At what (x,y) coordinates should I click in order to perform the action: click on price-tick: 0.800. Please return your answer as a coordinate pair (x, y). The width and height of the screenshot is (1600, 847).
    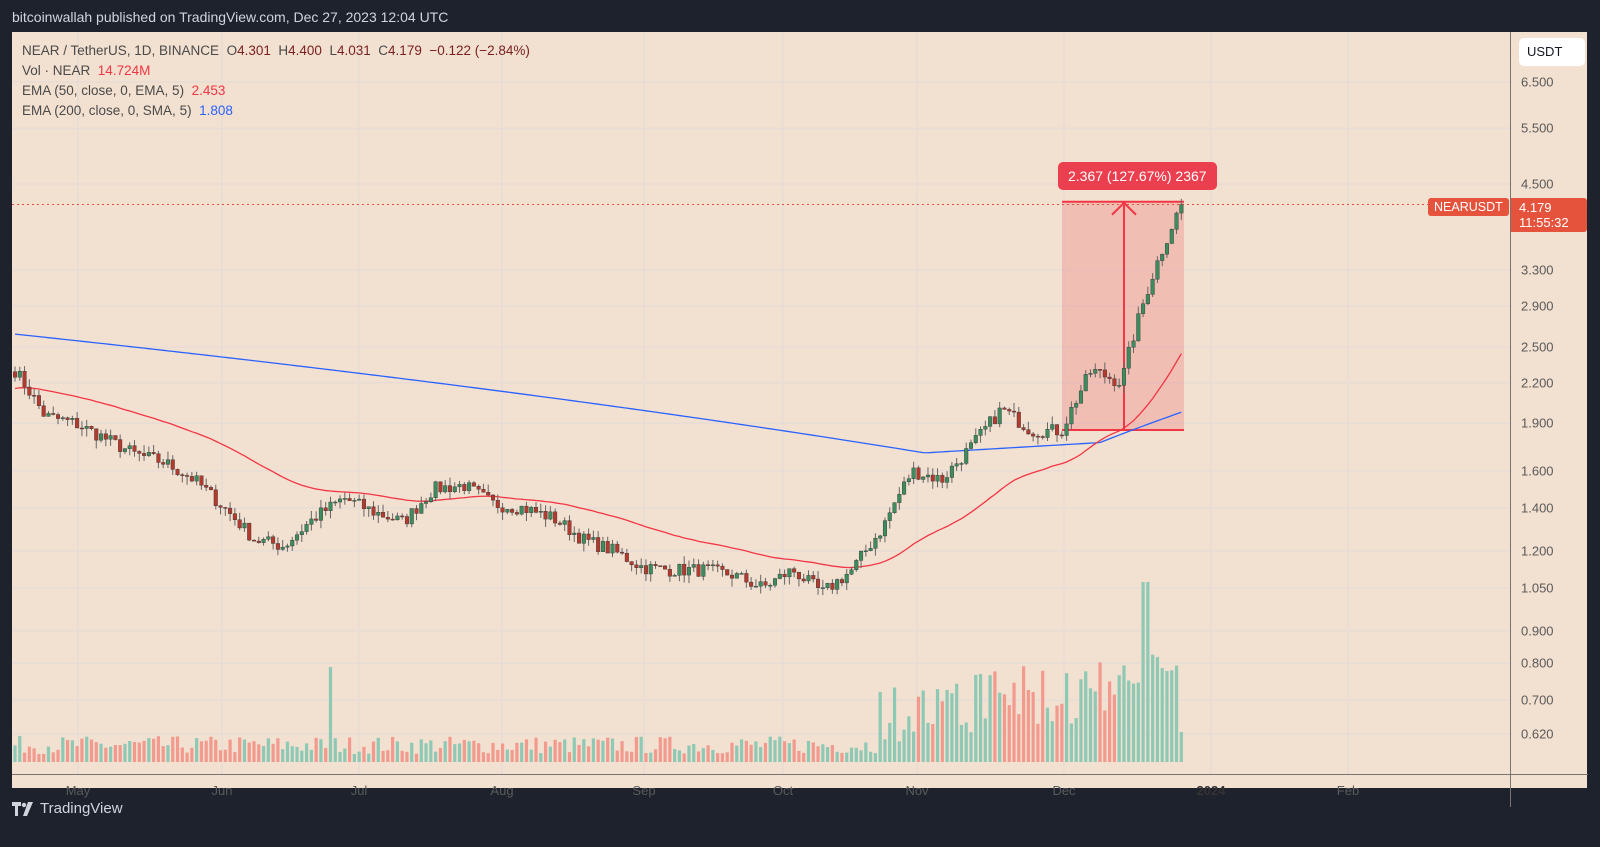
    Looking at the image, I should click on (1537, 663).